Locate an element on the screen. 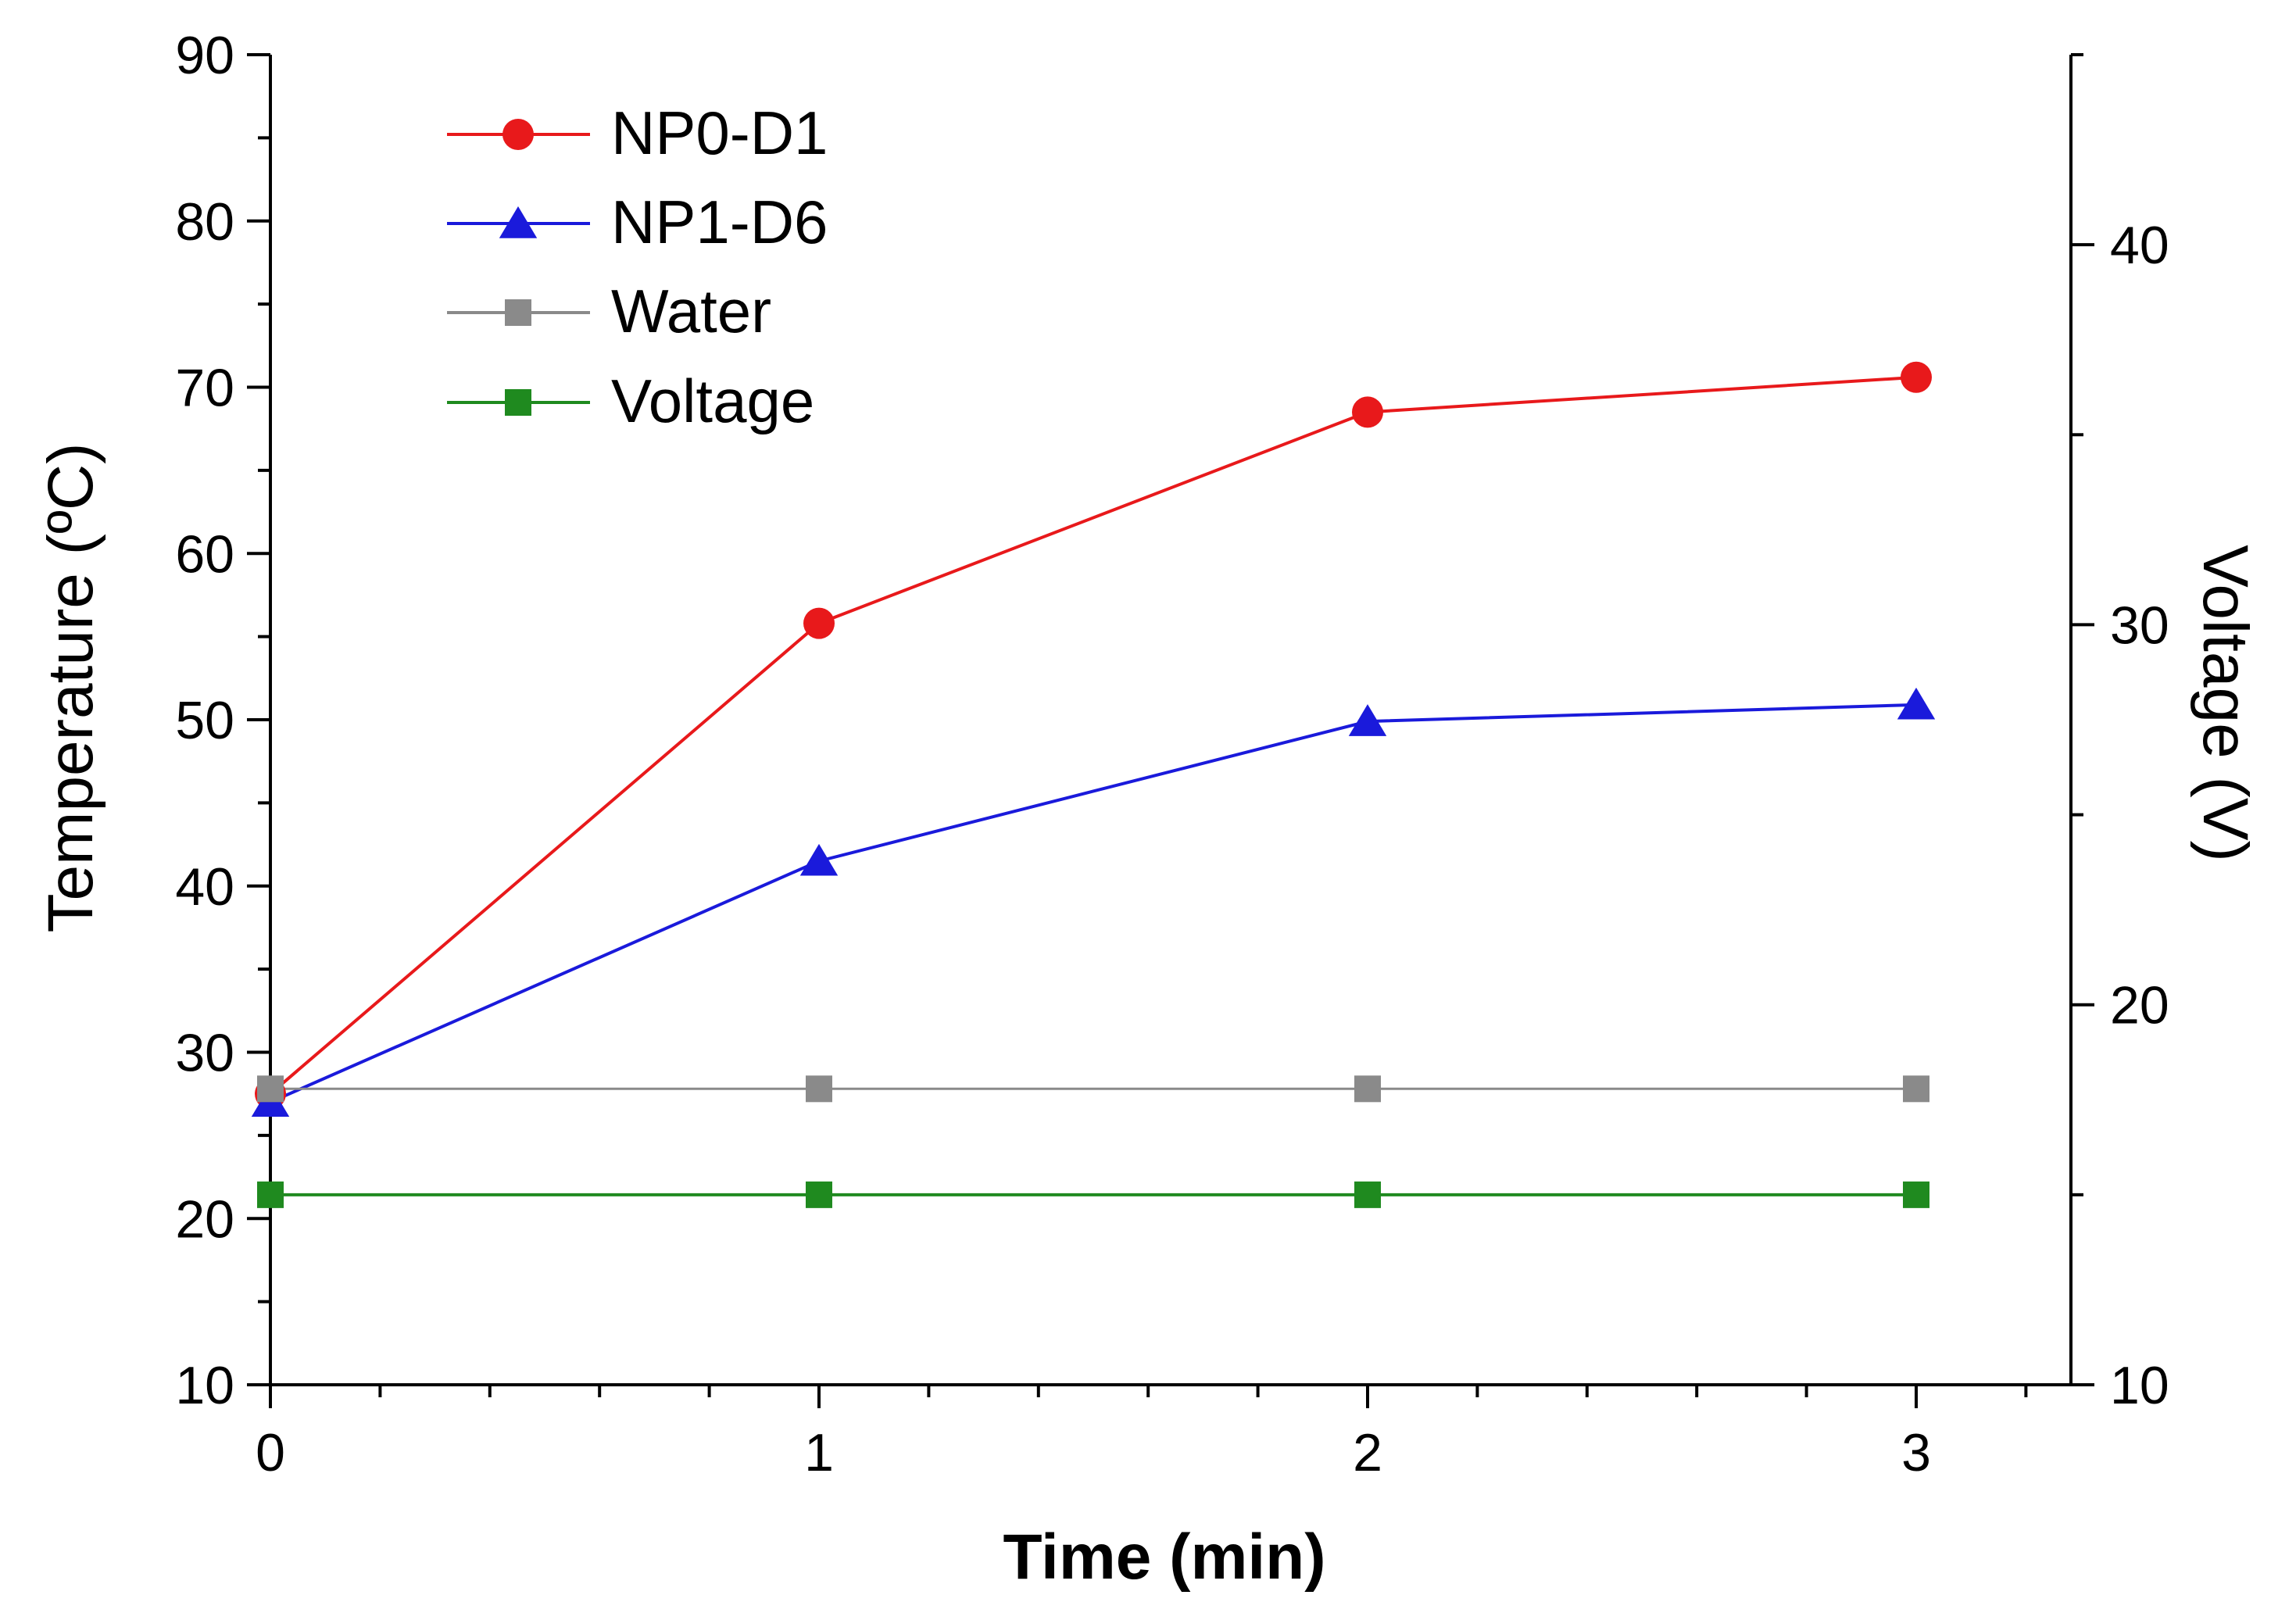 The width and height of the screenshot is (2296, 1620). y-tick-label: 40 is located at coordinates (205, 887).